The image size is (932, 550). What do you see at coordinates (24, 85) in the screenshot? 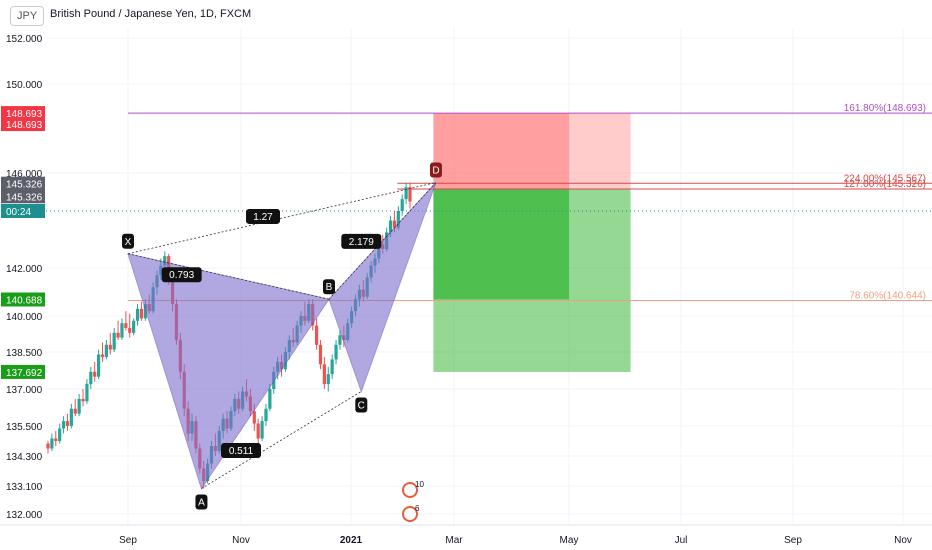
I see `y-tick-label: 150.000` at bounding box center [24, 85].